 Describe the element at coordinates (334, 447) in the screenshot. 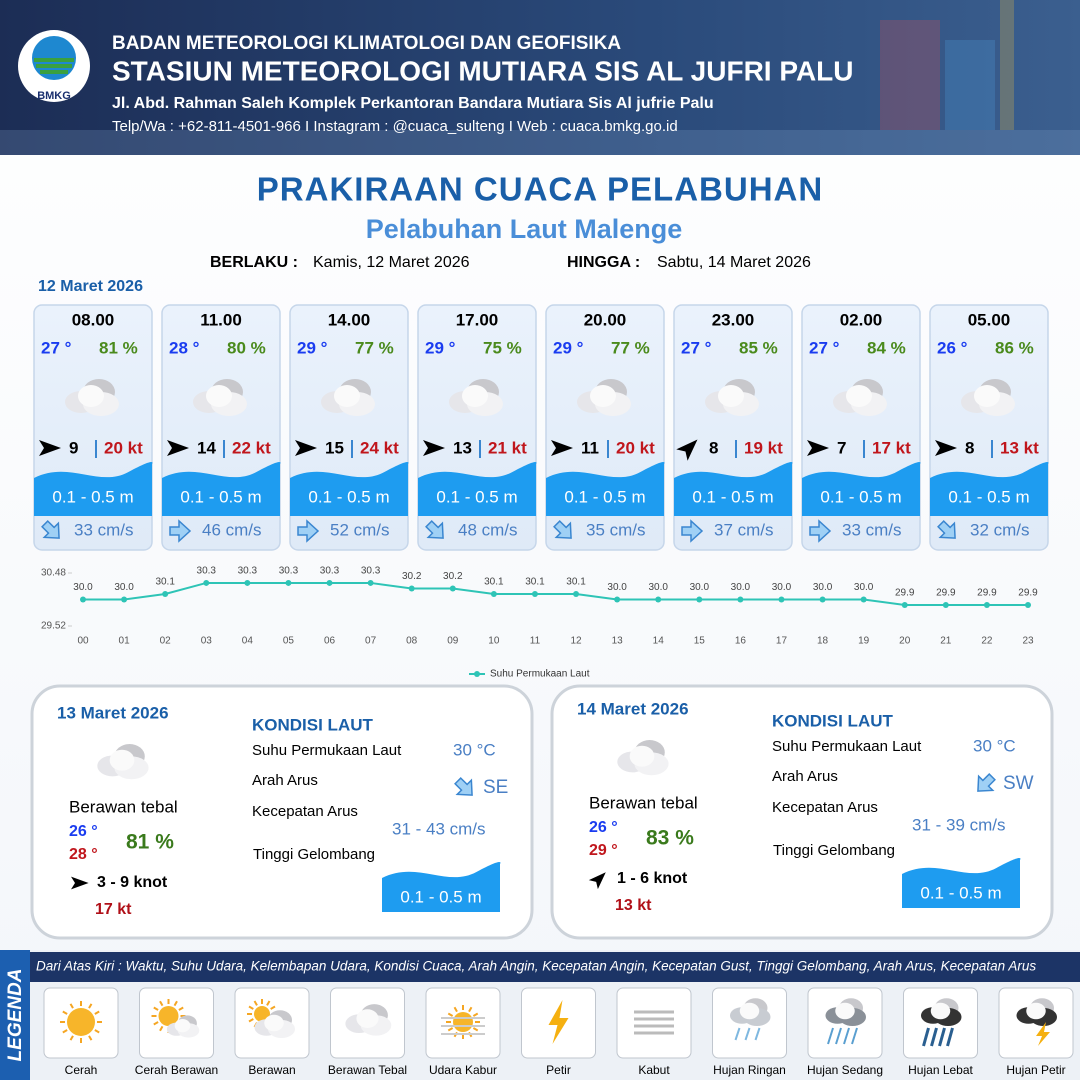

I see `slot-wind: 15` at that location.